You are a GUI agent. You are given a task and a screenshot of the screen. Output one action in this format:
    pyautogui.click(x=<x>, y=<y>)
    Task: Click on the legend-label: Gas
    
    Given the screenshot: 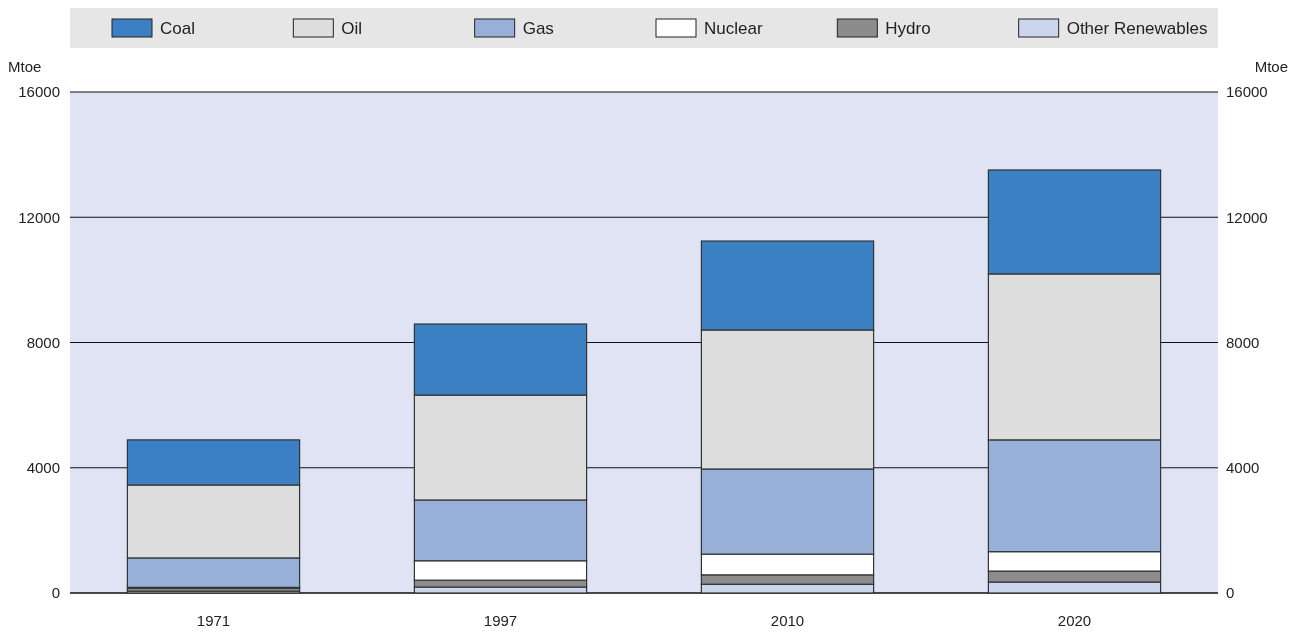 What is the action you would take?
    pyautogui.click(x=538, y=28)
    